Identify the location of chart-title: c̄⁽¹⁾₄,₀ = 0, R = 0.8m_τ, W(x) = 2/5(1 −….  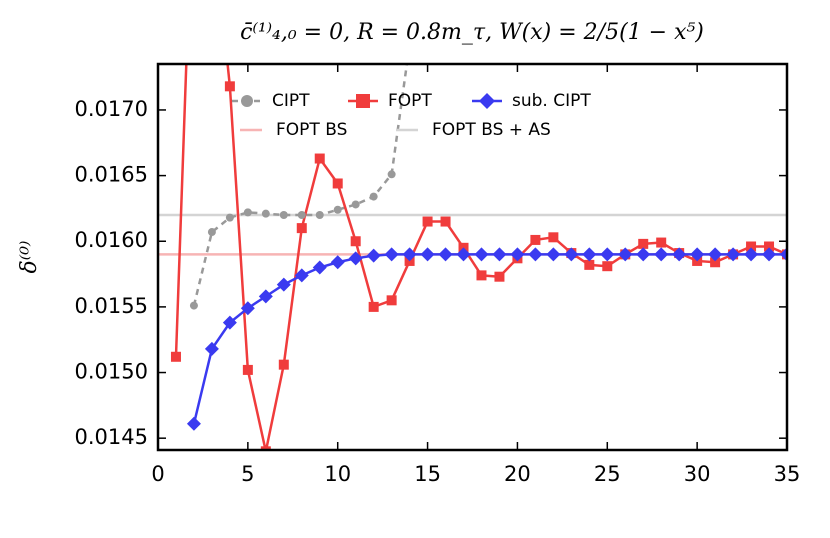
(472, 32).